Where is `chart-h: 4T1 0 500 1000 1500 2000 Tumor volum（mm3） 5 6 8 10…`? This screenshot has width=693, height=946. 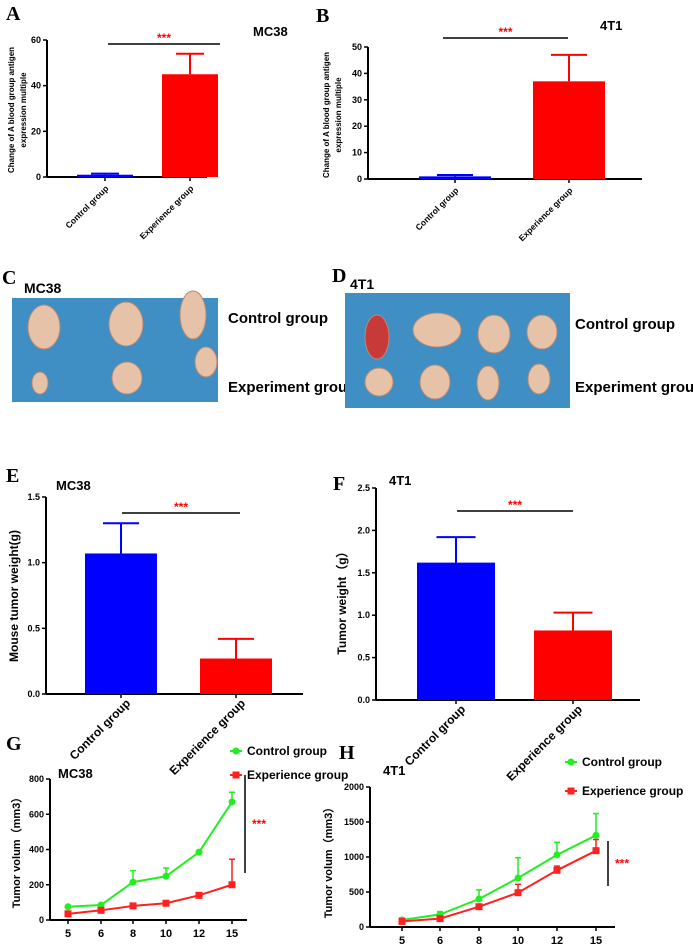
chart-h: 4T1 0 500 1000 1500 2000 Tumor volum（mm3） 5 6 8 10… is located at coordinates (502, 850).